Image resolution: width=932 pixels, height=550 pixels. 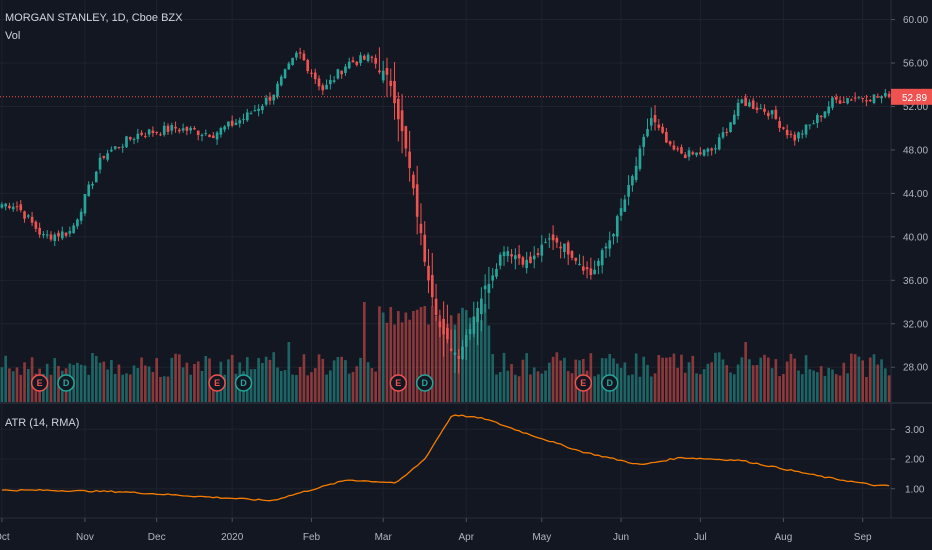 I want to click on atr-legend-label: ATR (14, RMA), so click(x=42, y=423).